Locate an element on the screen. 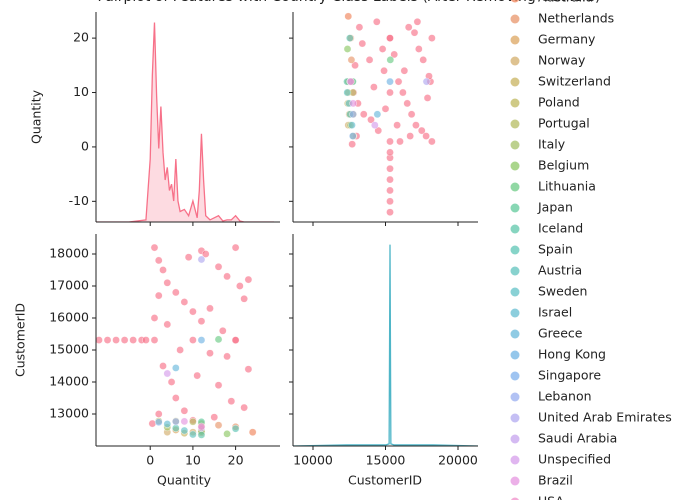  x-tick-label: 0 is located at coordinates (150, 460).